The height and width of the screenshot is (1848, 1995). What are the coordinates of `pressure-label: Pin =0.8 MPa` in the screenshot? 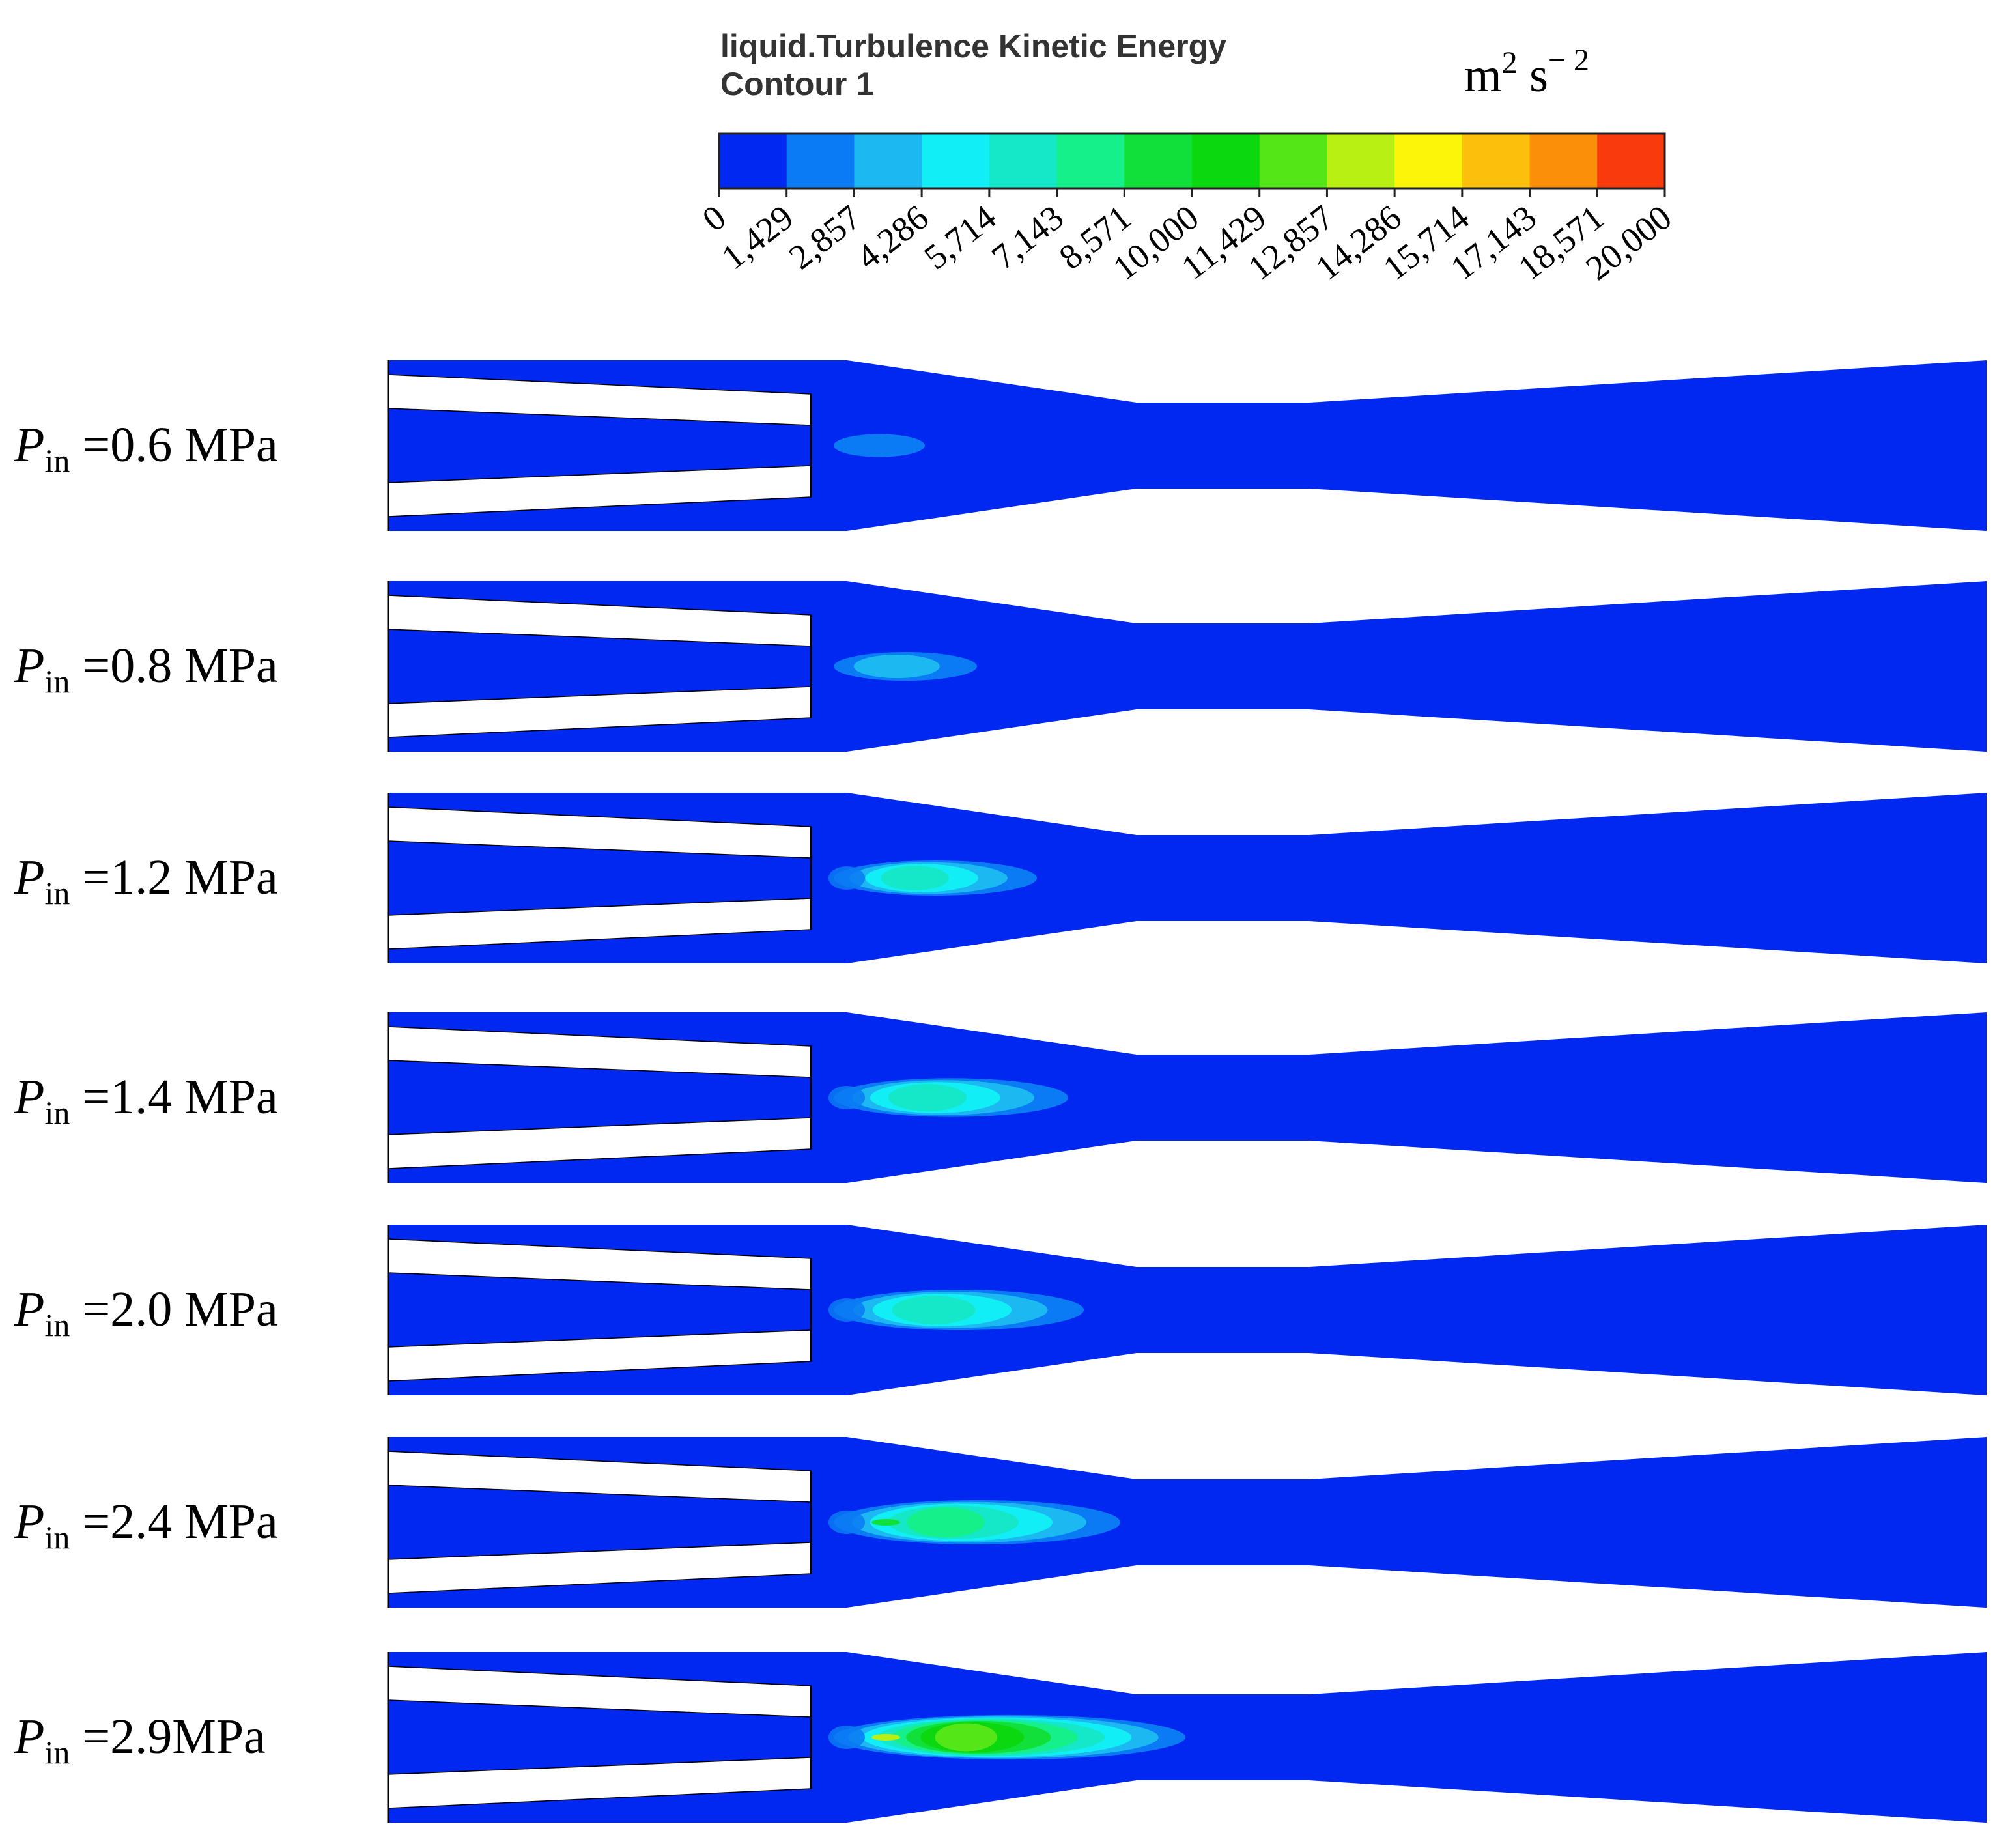 It's located at (146, 669).